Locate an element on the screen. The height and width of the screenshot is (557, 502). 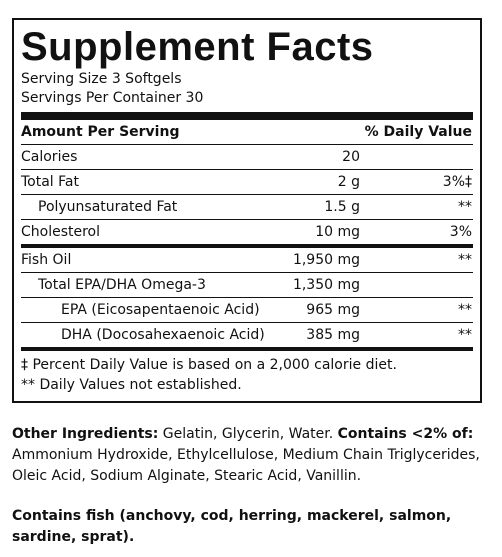
nutrient-name: Total Fat is located at coordinates (50, 182).